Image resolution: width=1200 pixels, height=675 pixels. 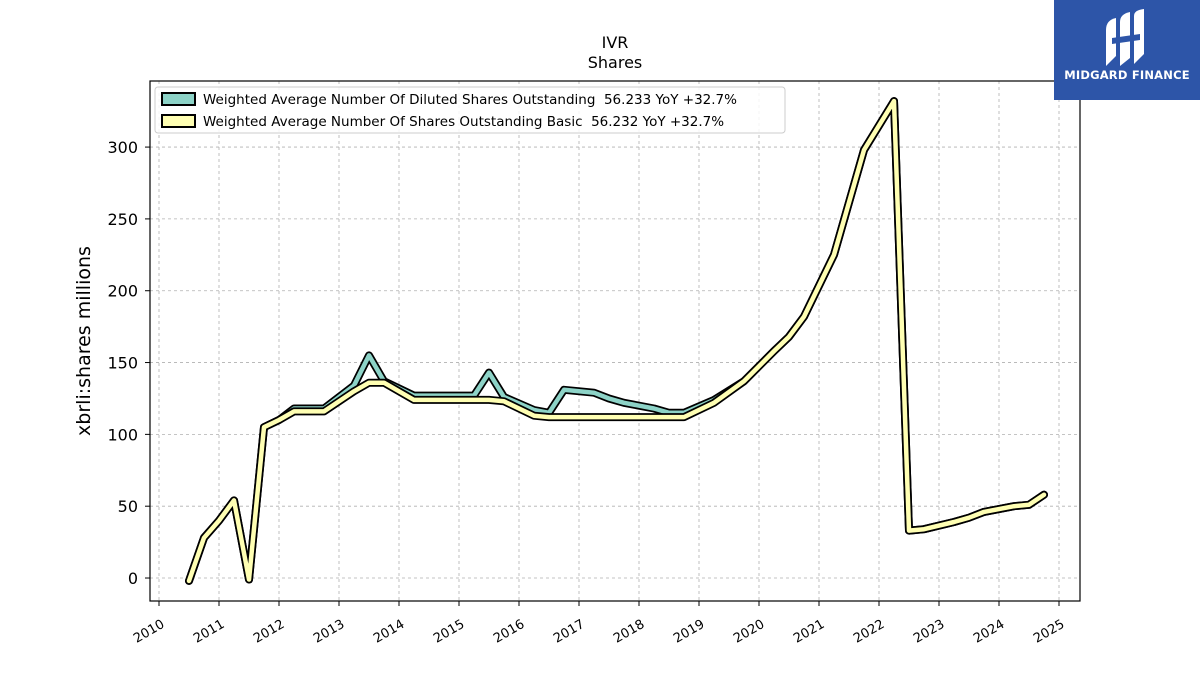 I want to click on y-tick-label-100: 100, so click(x=122, y=434).